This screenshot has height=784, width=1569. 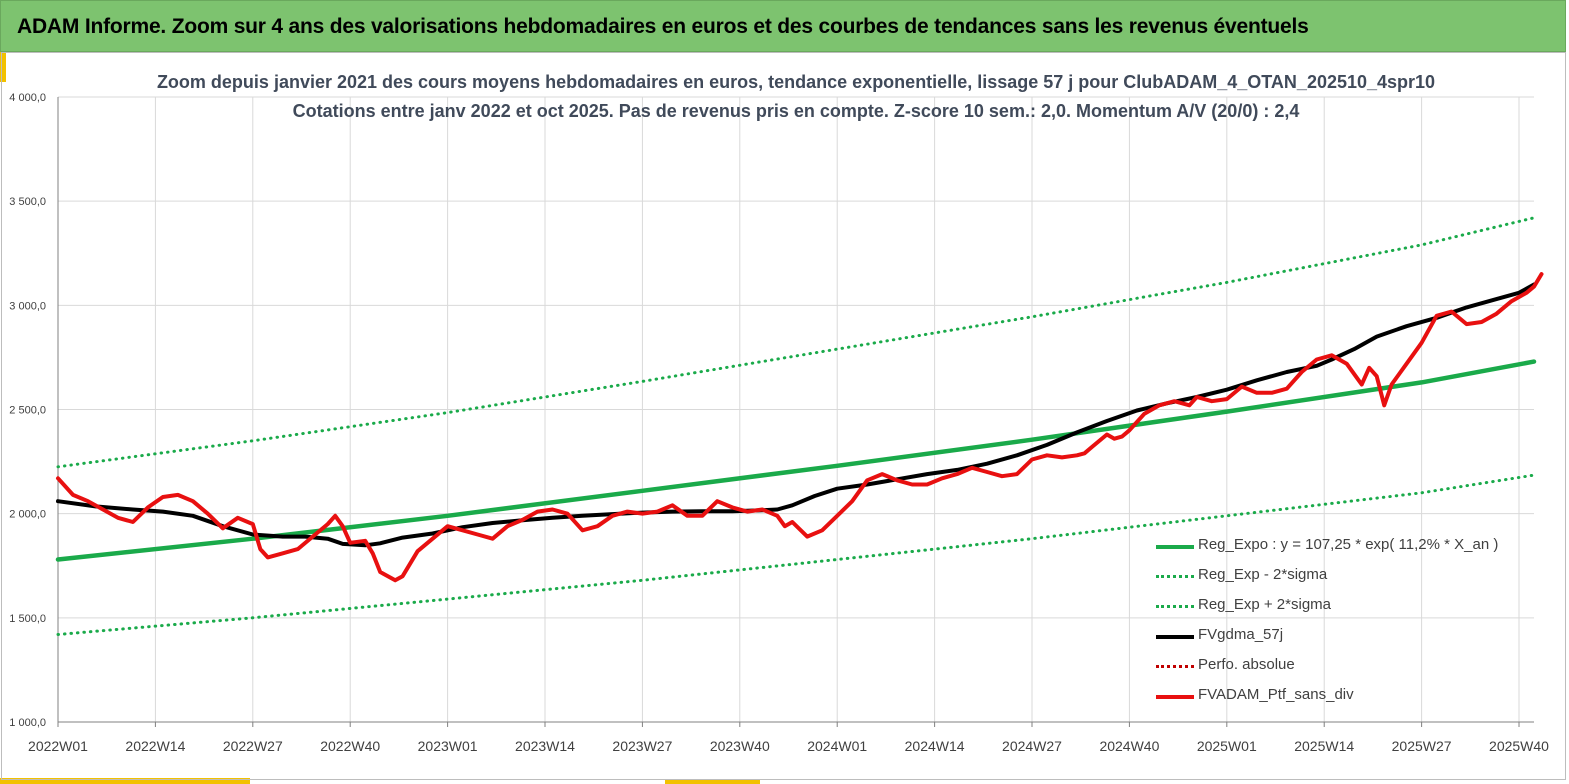 What do you see at coordinates (1129, 746) in the screenshot?
I see `x-tick-label: 2024W40` at bounding box center [1129, 746].